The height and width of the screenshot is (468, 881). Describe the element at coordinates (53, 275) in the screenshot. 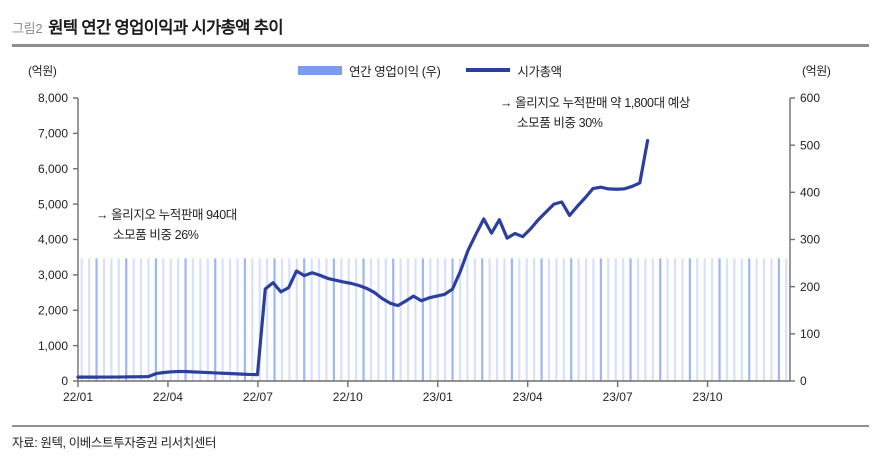

I see `left-axis-tick-label: 3,000` at that location.